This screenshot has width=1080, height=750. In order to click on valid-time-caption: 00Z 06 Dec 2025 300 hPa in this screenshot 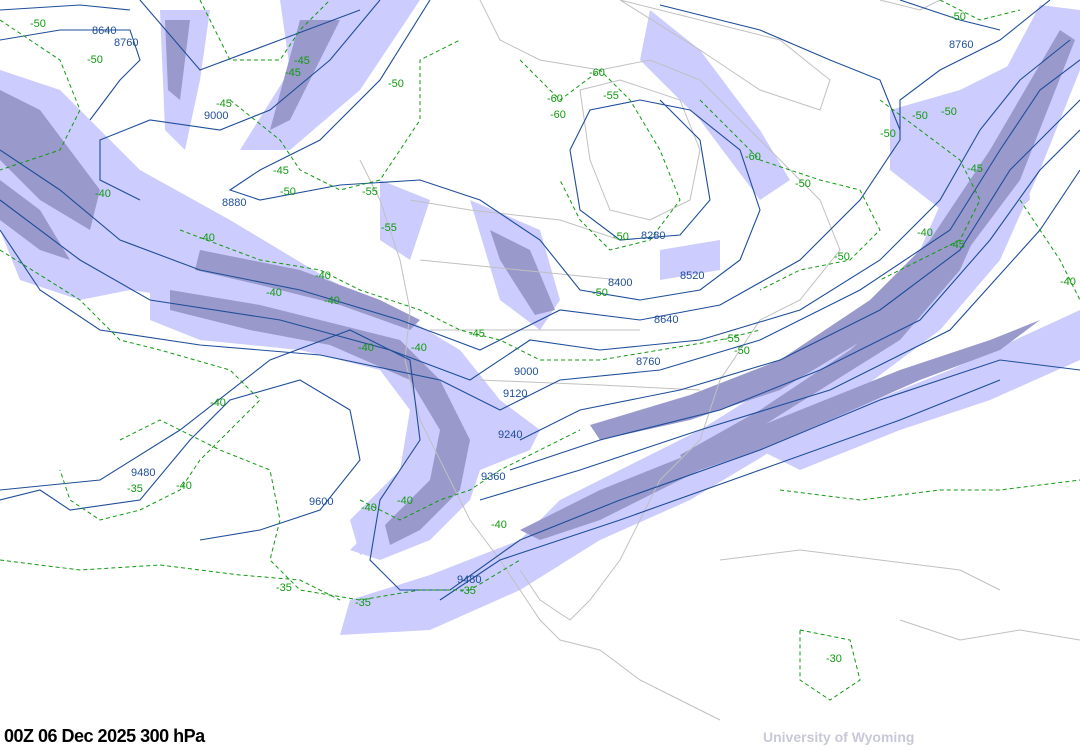, I will do `click(104, 736)`.